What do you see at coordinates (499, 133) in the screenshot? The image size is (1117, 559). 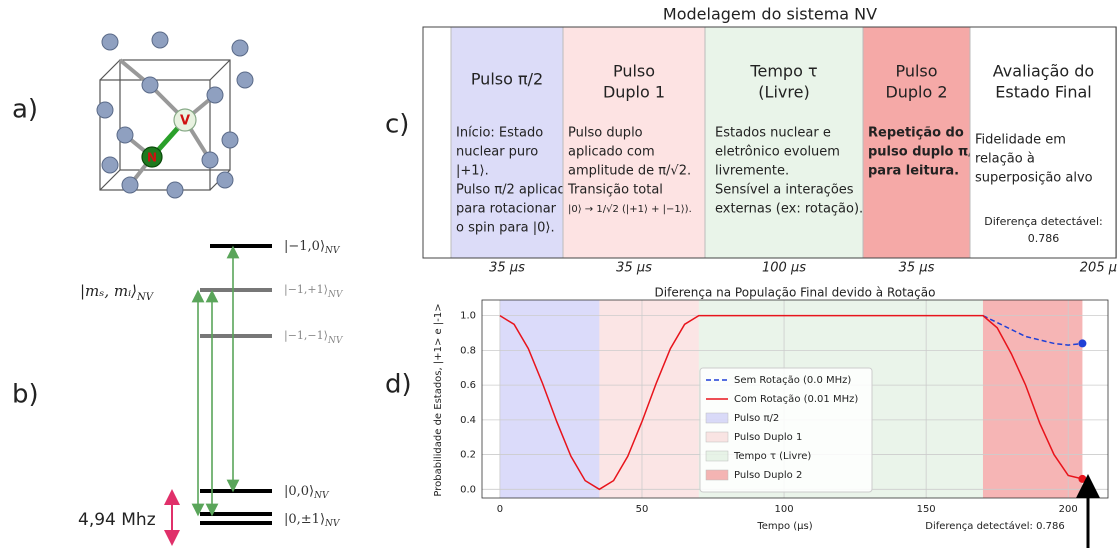 I see `column-body: Início: Estado` at bounding box center [499, 133].